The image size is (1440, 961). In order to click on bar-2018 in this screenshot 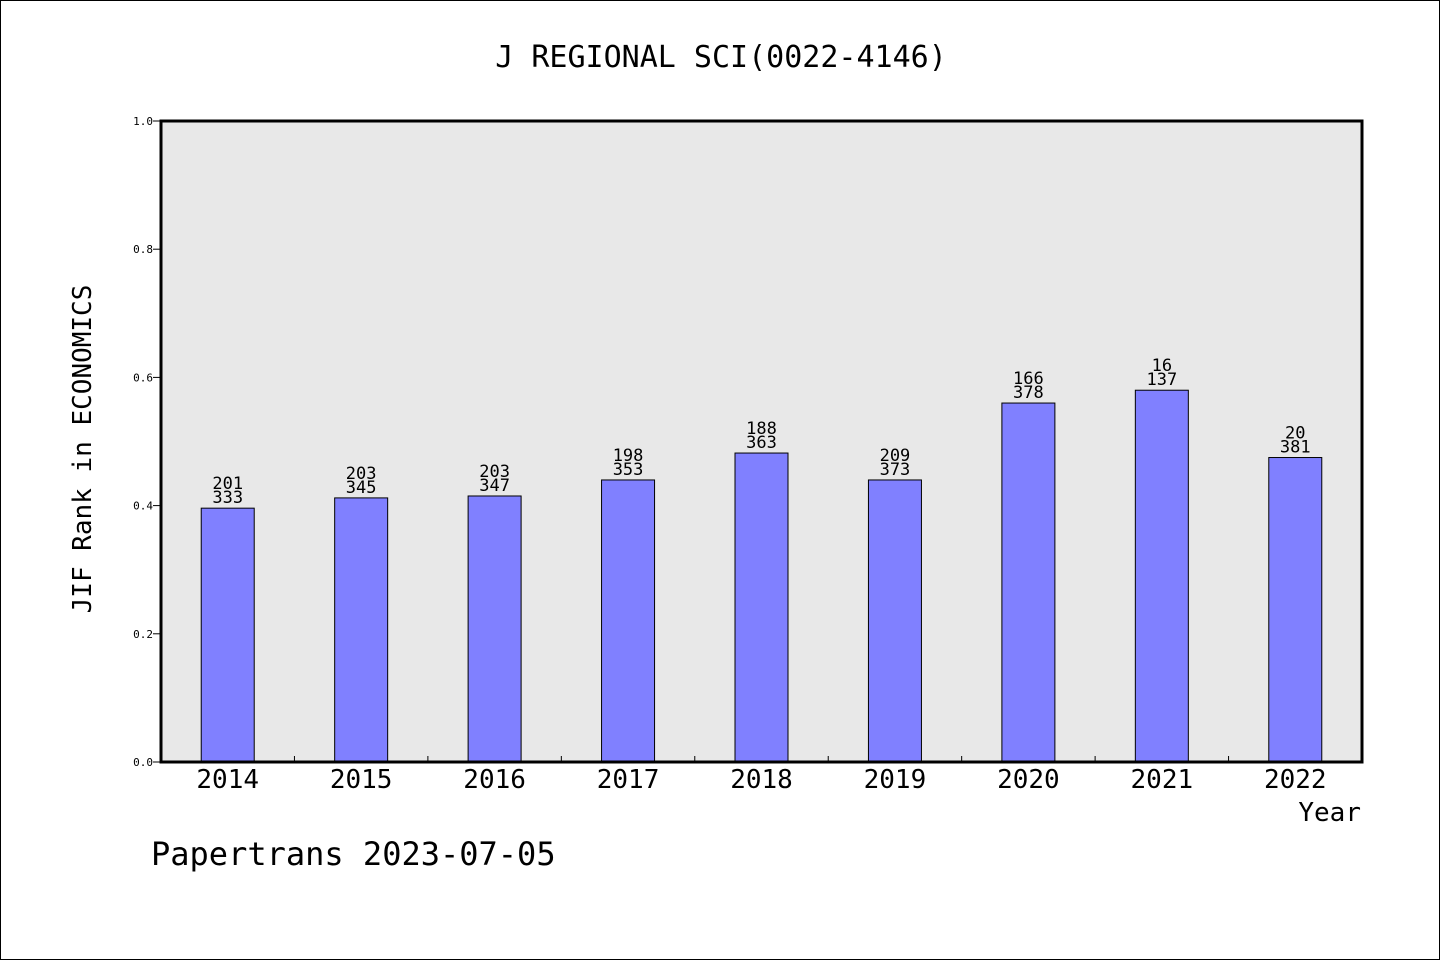, I will do `click(761, 607)`.